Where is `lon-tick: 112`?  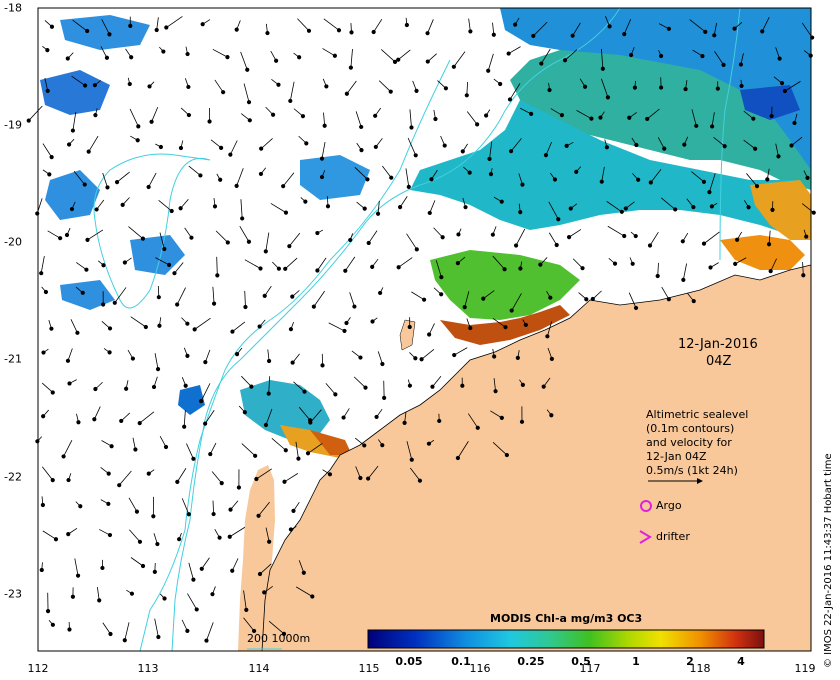
lon-tick: 112 is located at coordinates (38, 668).